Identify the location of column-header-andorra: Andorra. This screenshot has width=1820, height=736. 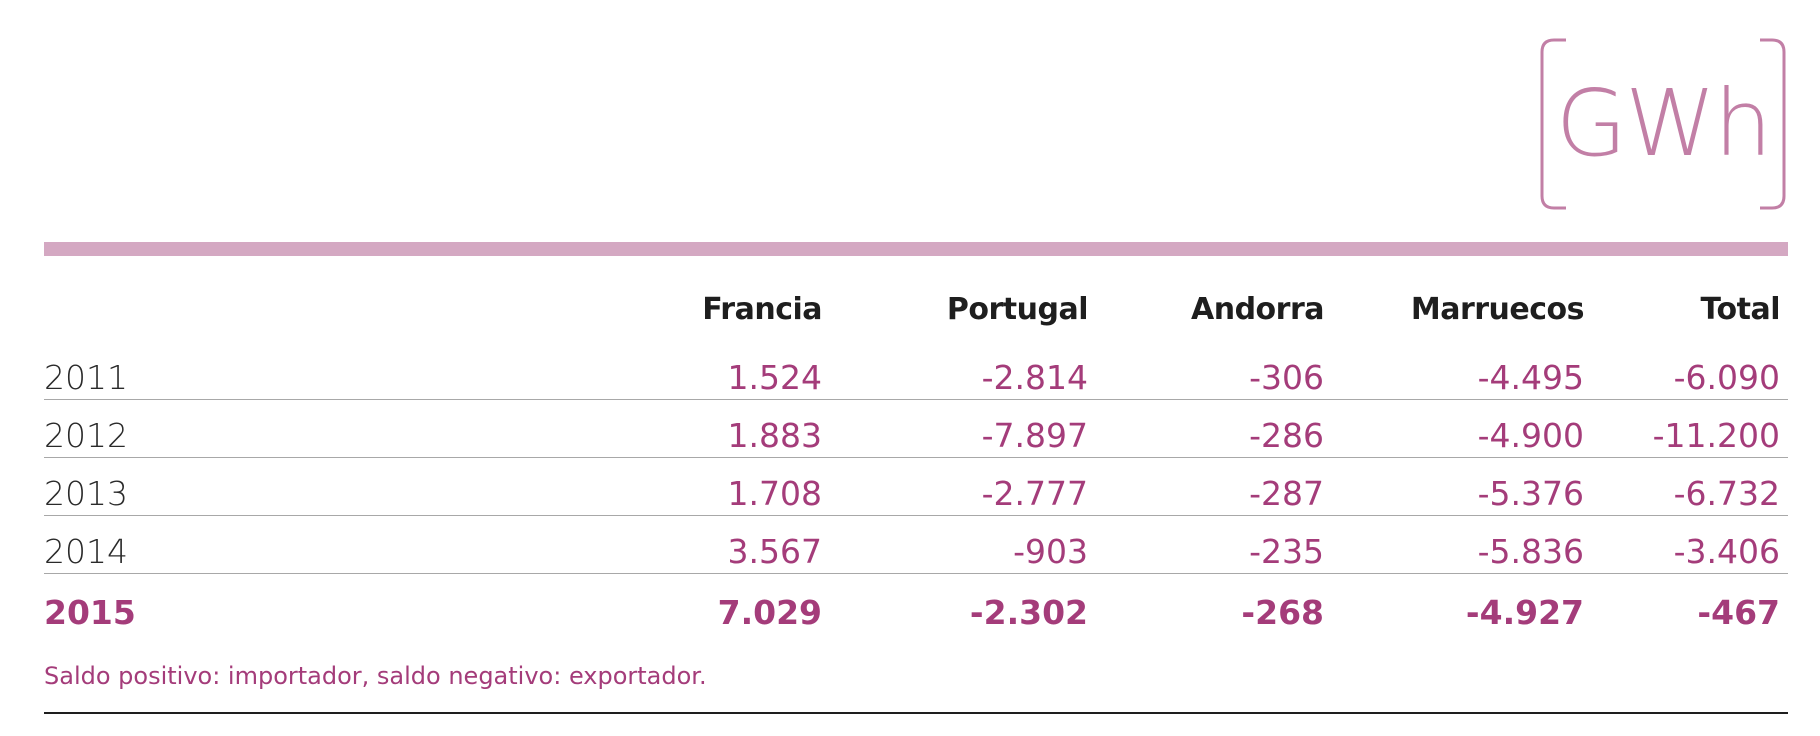
(1258, 309).